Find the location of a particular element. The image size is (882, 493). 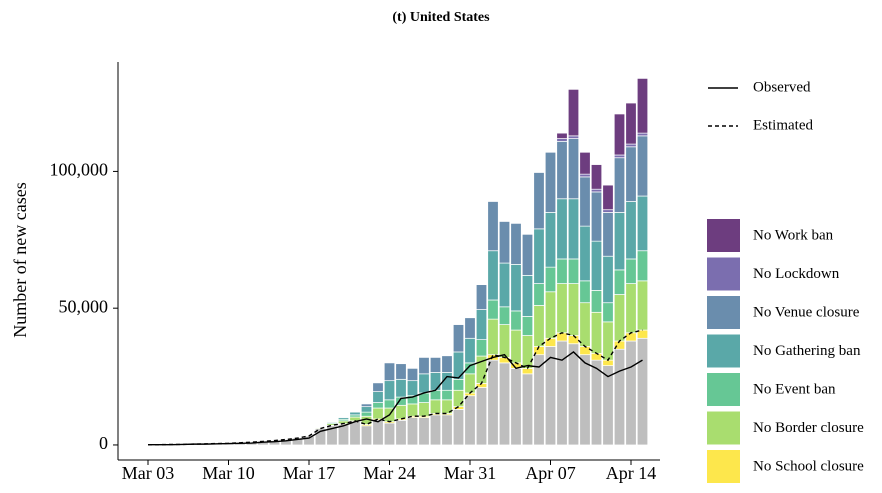

y-tick-label: 50,000 is located at coordinates (84, 306).